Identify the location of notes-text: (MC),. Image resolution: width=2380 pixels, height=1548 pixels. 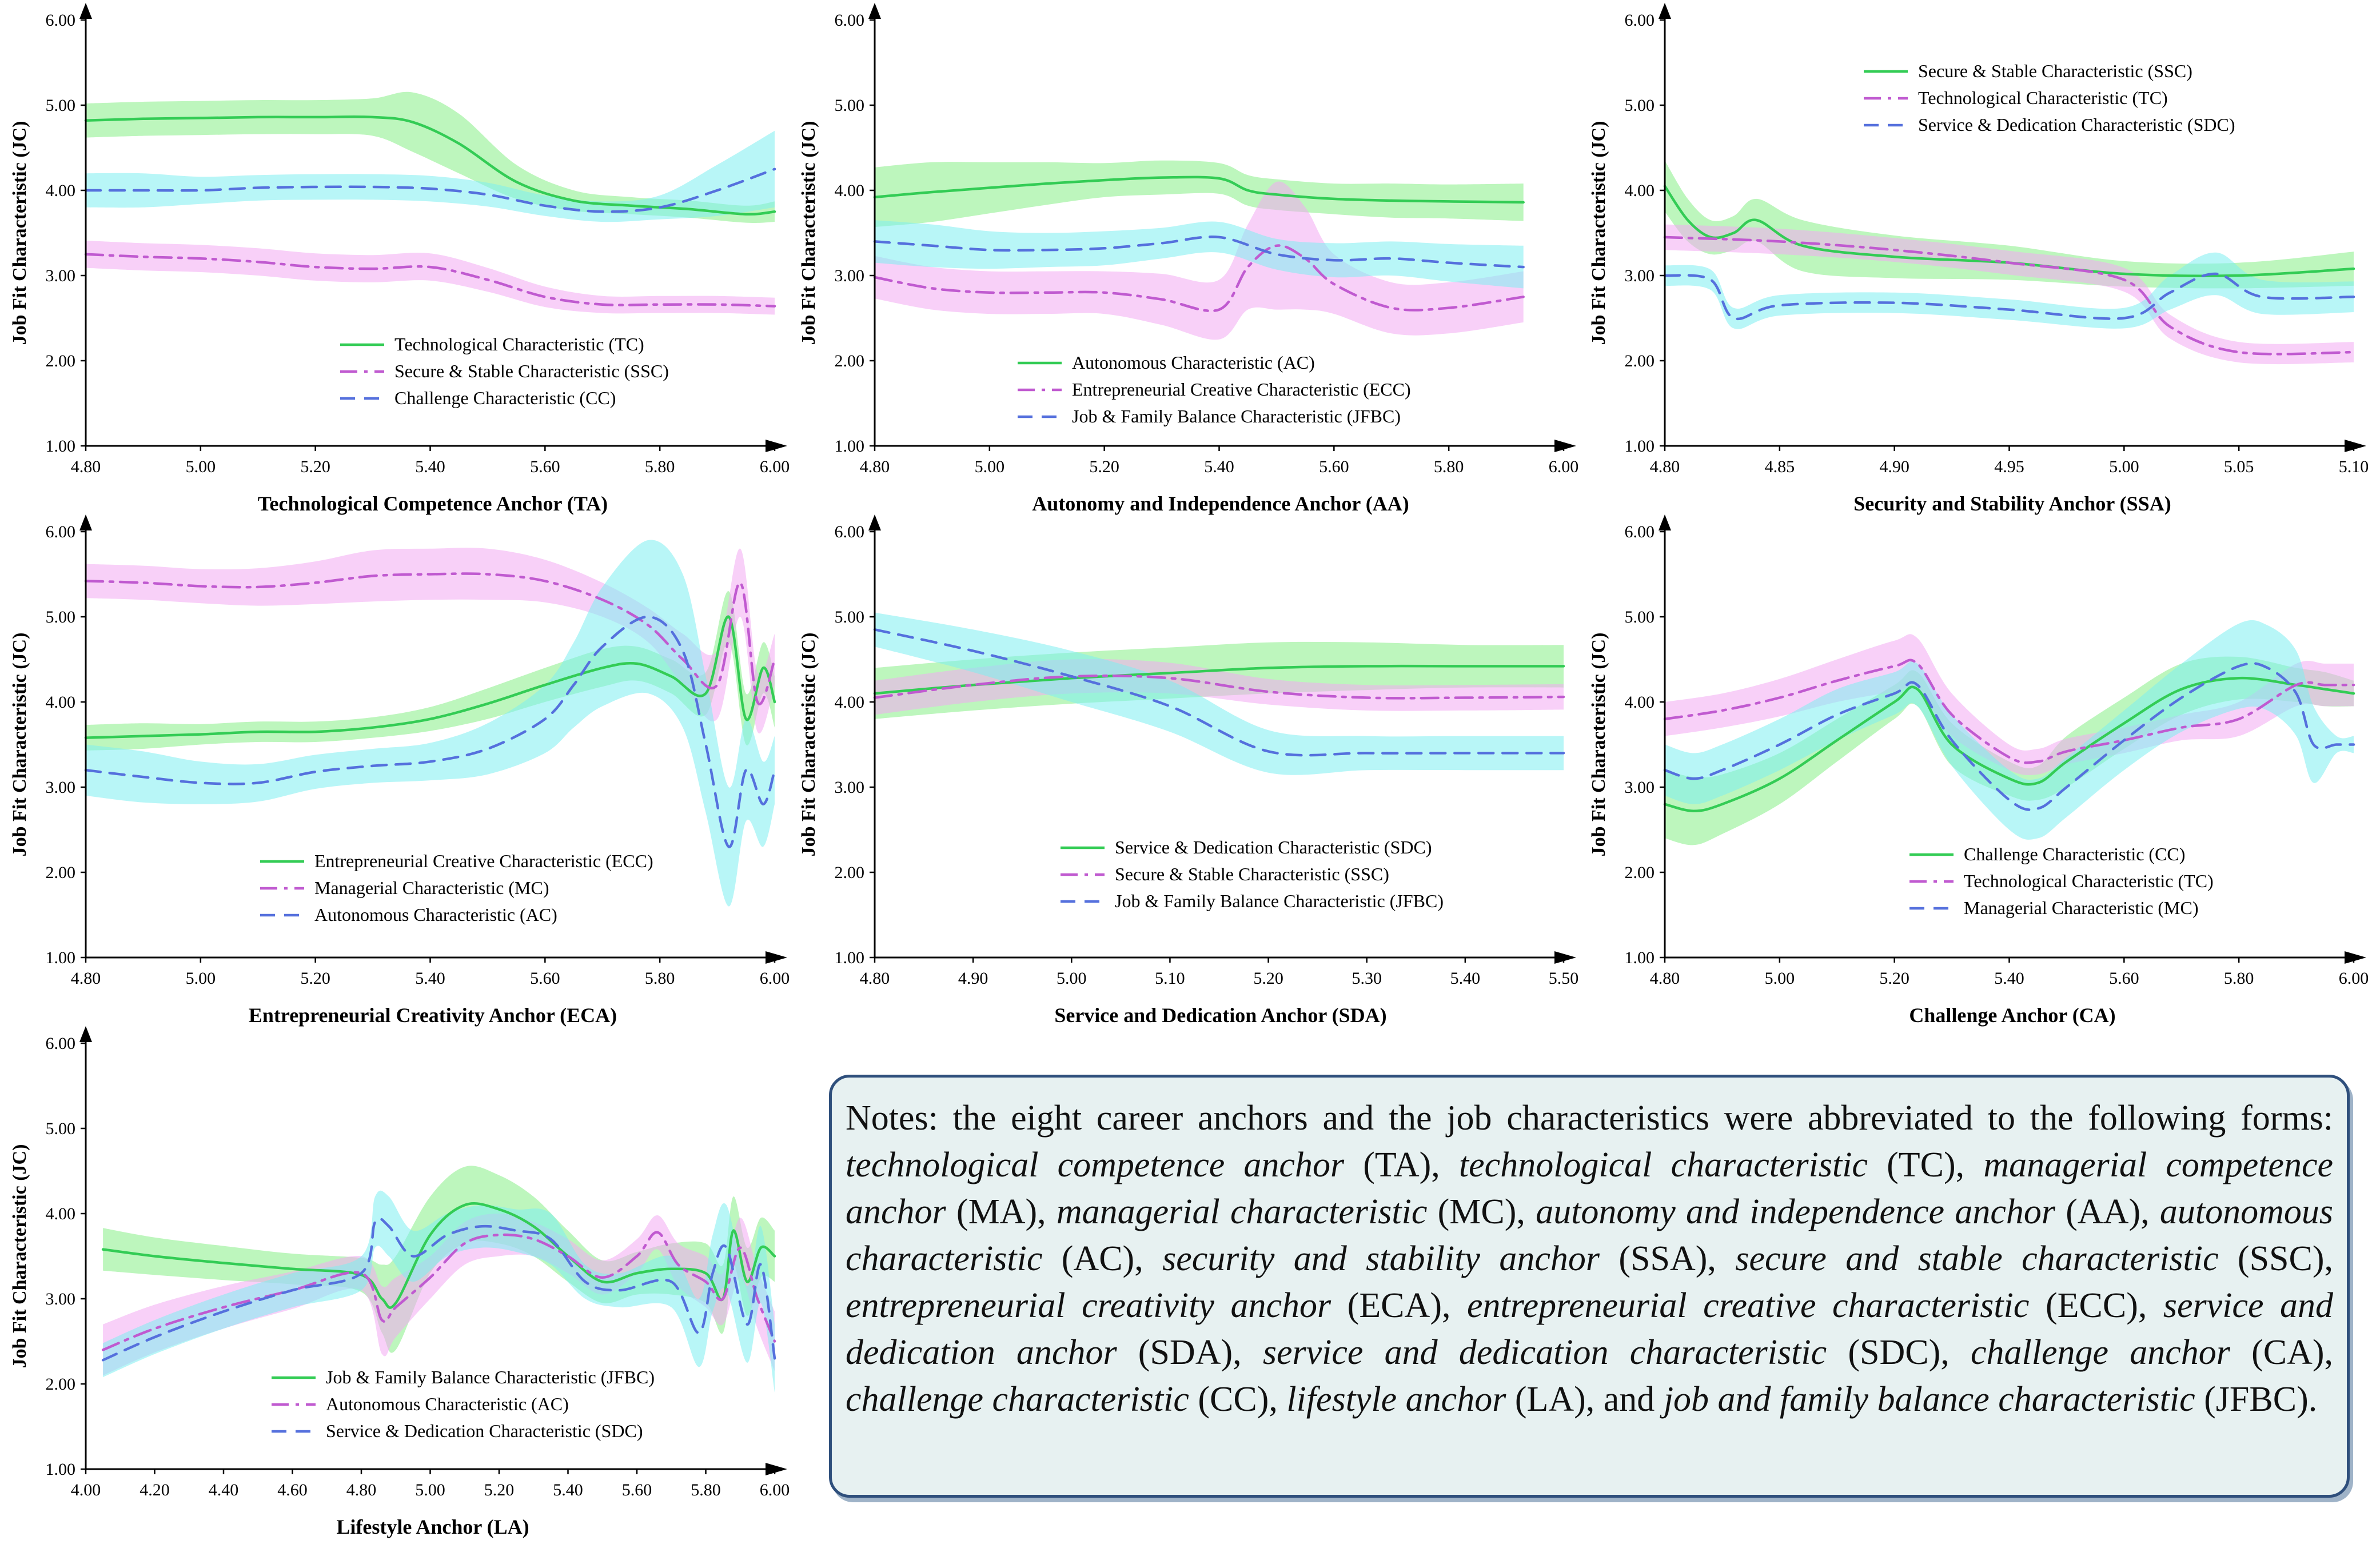
(1481, 1211).